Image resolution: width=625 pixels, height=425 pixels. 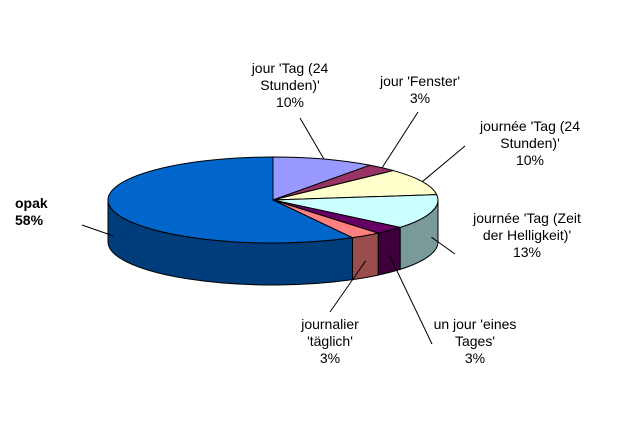 I want to click on slice-name: jour 'Fenster', so click(x=420, y=81).